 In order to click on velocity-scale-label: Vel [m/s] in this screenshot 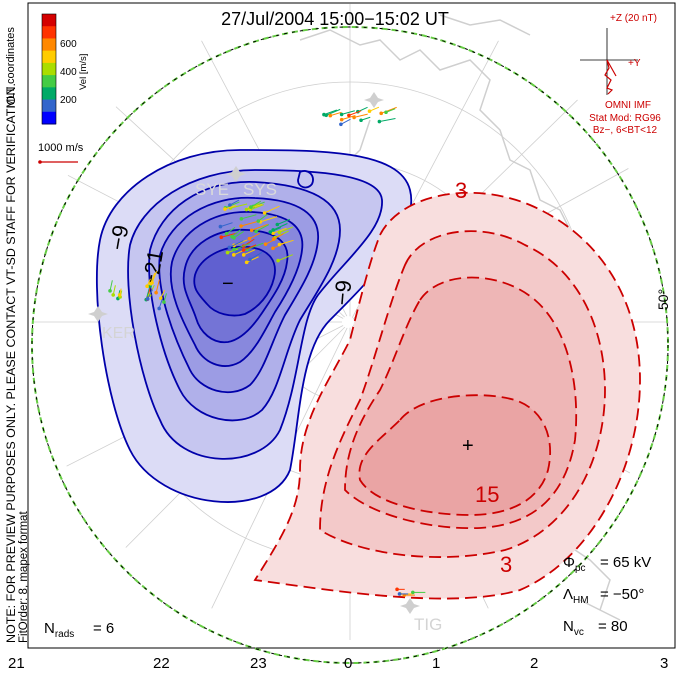, I will do `click(83, 72)`.